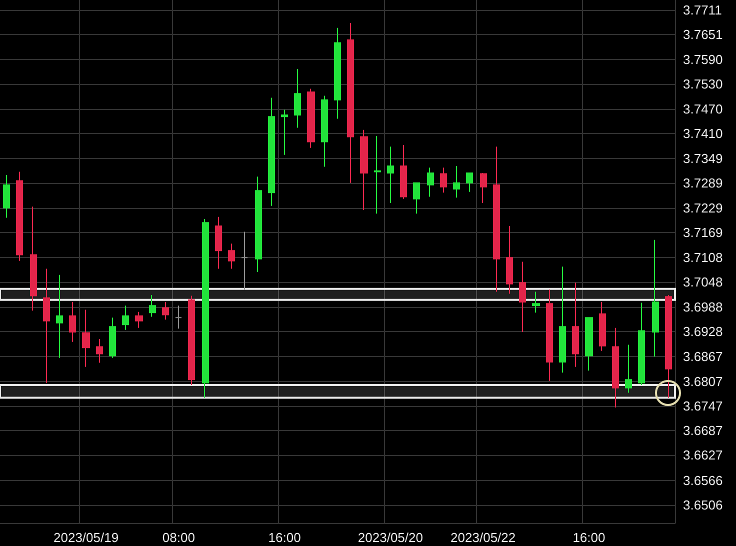 This screenshot has width=736, height=546. Describe the element at coordinates (703, 84) in the screenshot. I see `y-tick-label: 3.7530` at that location.